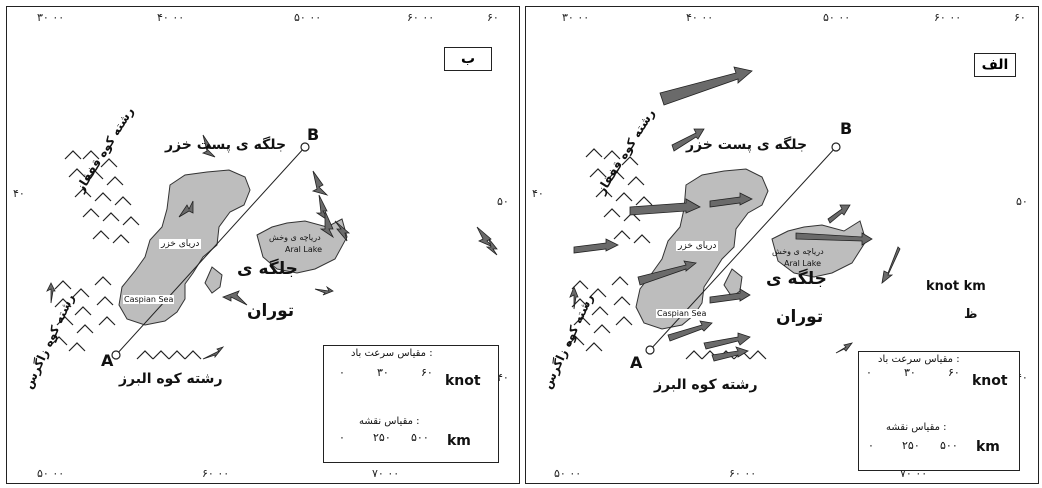 This screenshot has height=488, width=1042. Describe the element at coordinates (171, 17) in the screenshot. I see `coord-label: ۴۰ ۰۰` at that location.